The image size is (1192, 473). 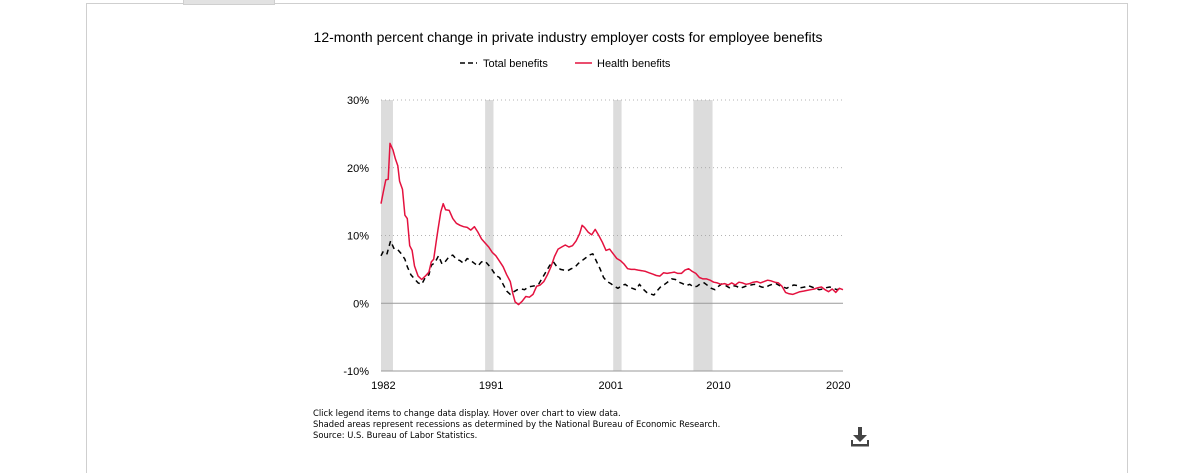 I want to click on x-tick-label: 1991, so click(x=491, y=386).